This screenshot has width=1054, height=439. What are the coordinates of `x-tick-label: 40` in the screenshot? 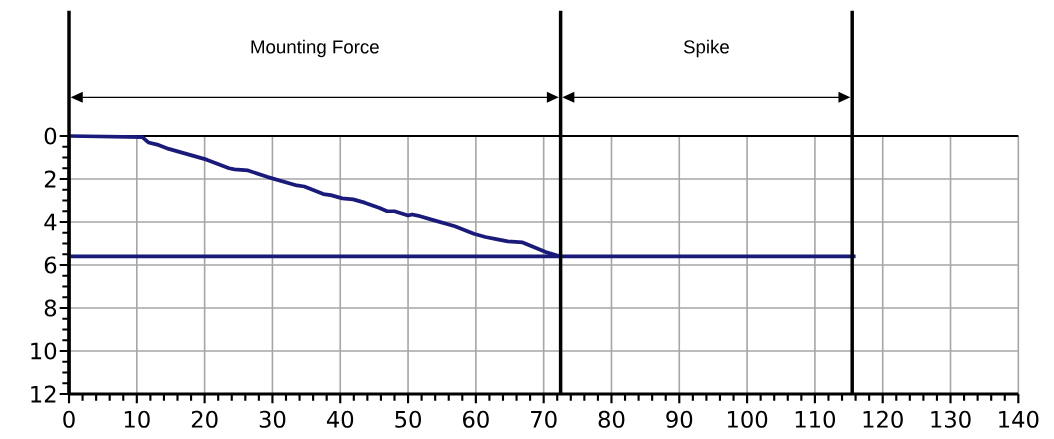 It's located at (340, 419).